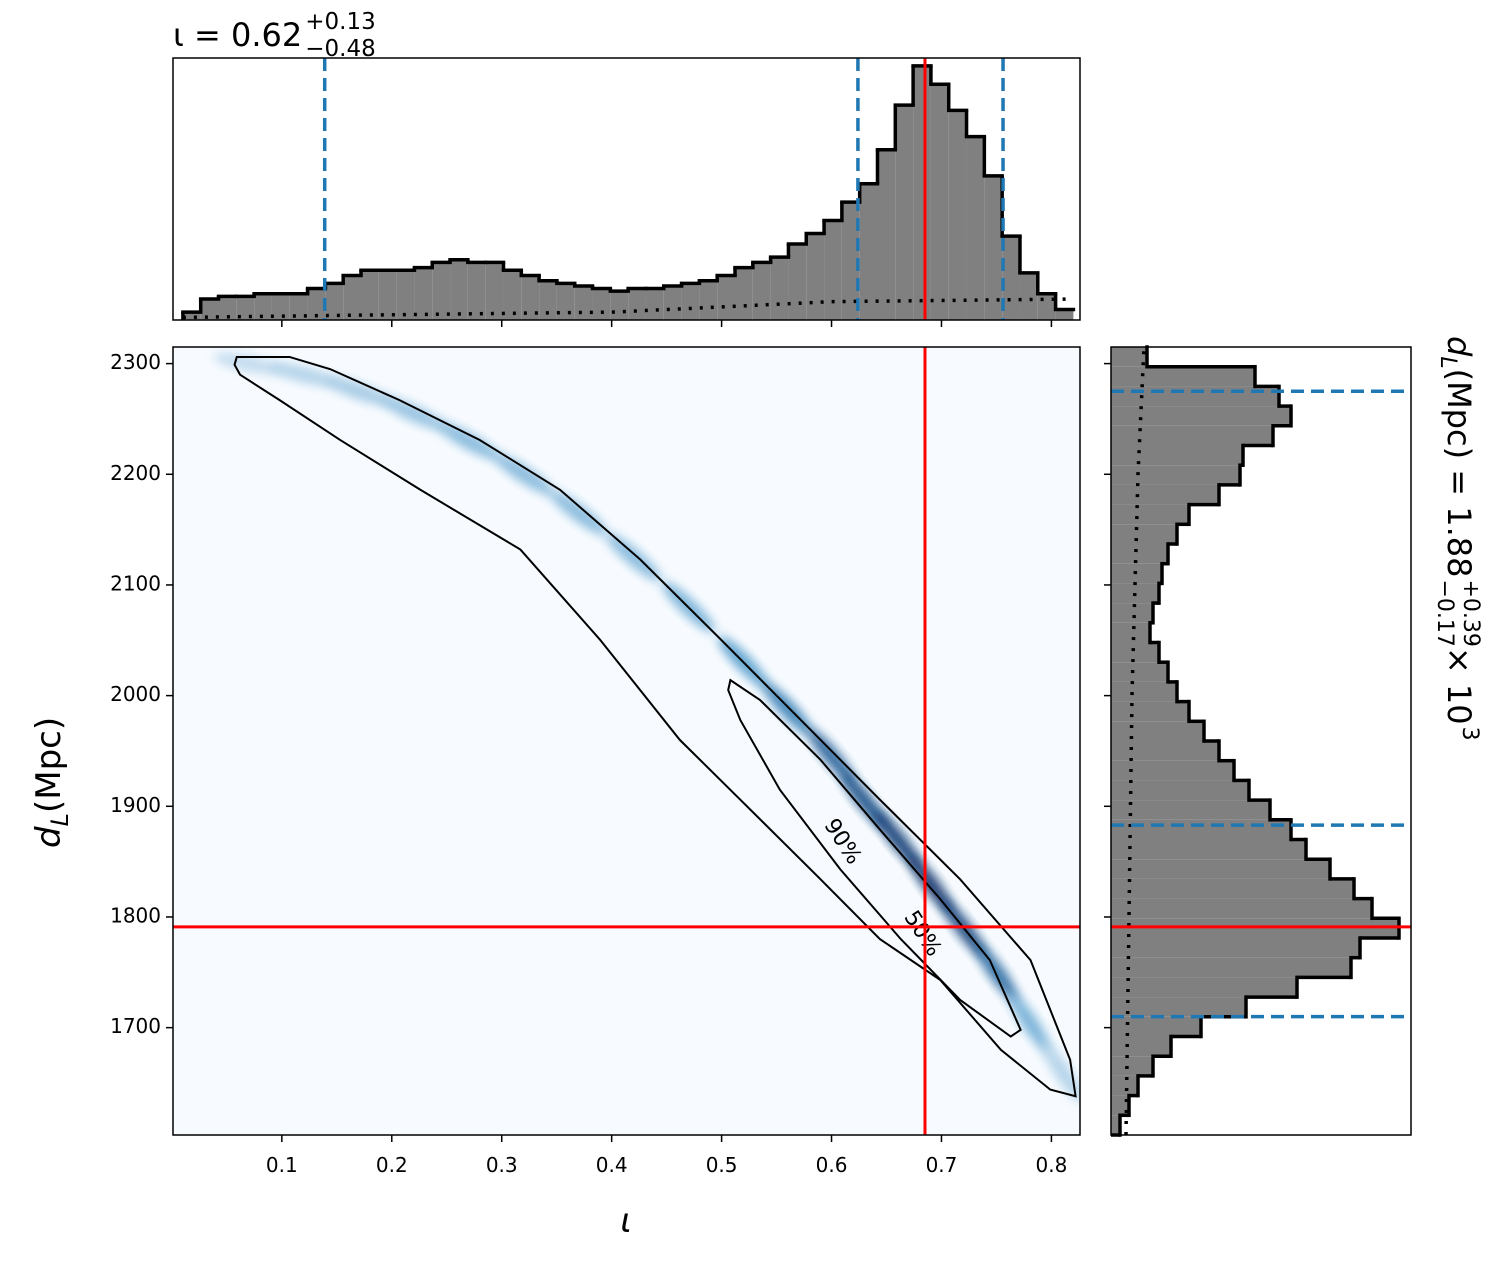 The width and height of the screenshot is (1502, 1263). Describe the element at coordinates (1444, 612) in the screenshot. I see `label-lower: −0.17` at that location.